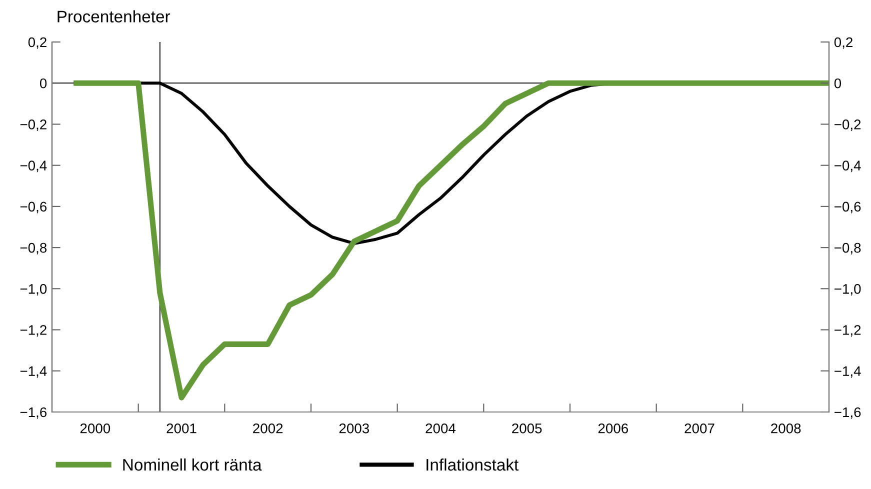  Describe the element at coordinates (95, 428) in the screenshot. I see `x-tick-label: 2000` at that location.